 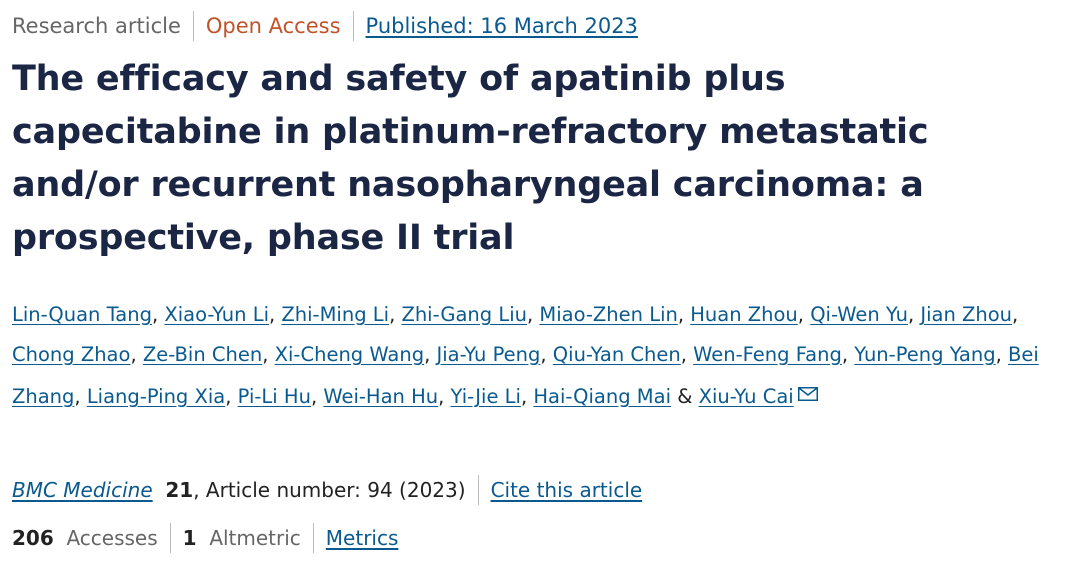 I want to click on author-link: Liang-Ping Xia, so click(x=156, y=396).